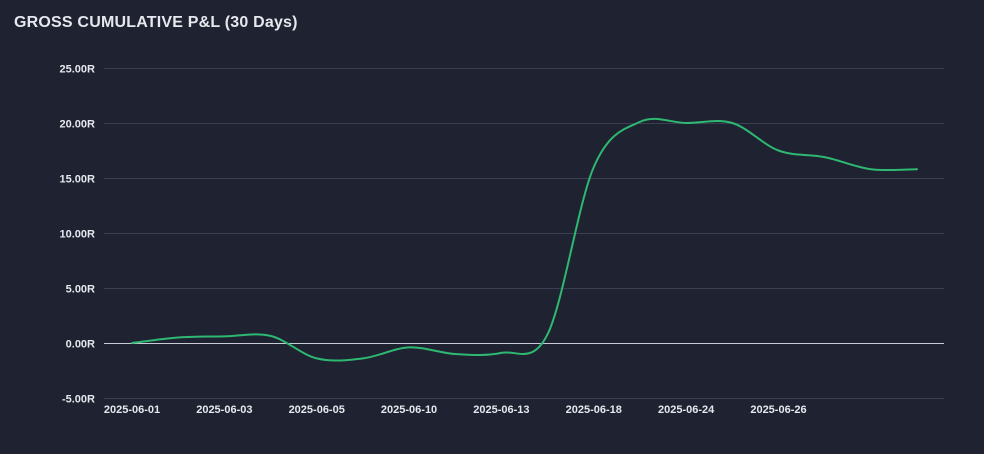 The height and width of the screenshot is (454, 984). What do you see at coordinates (686, 410) in the screenshot?
I see `x-tick-label: 2025-06-24` at bounding box center [686, 410].